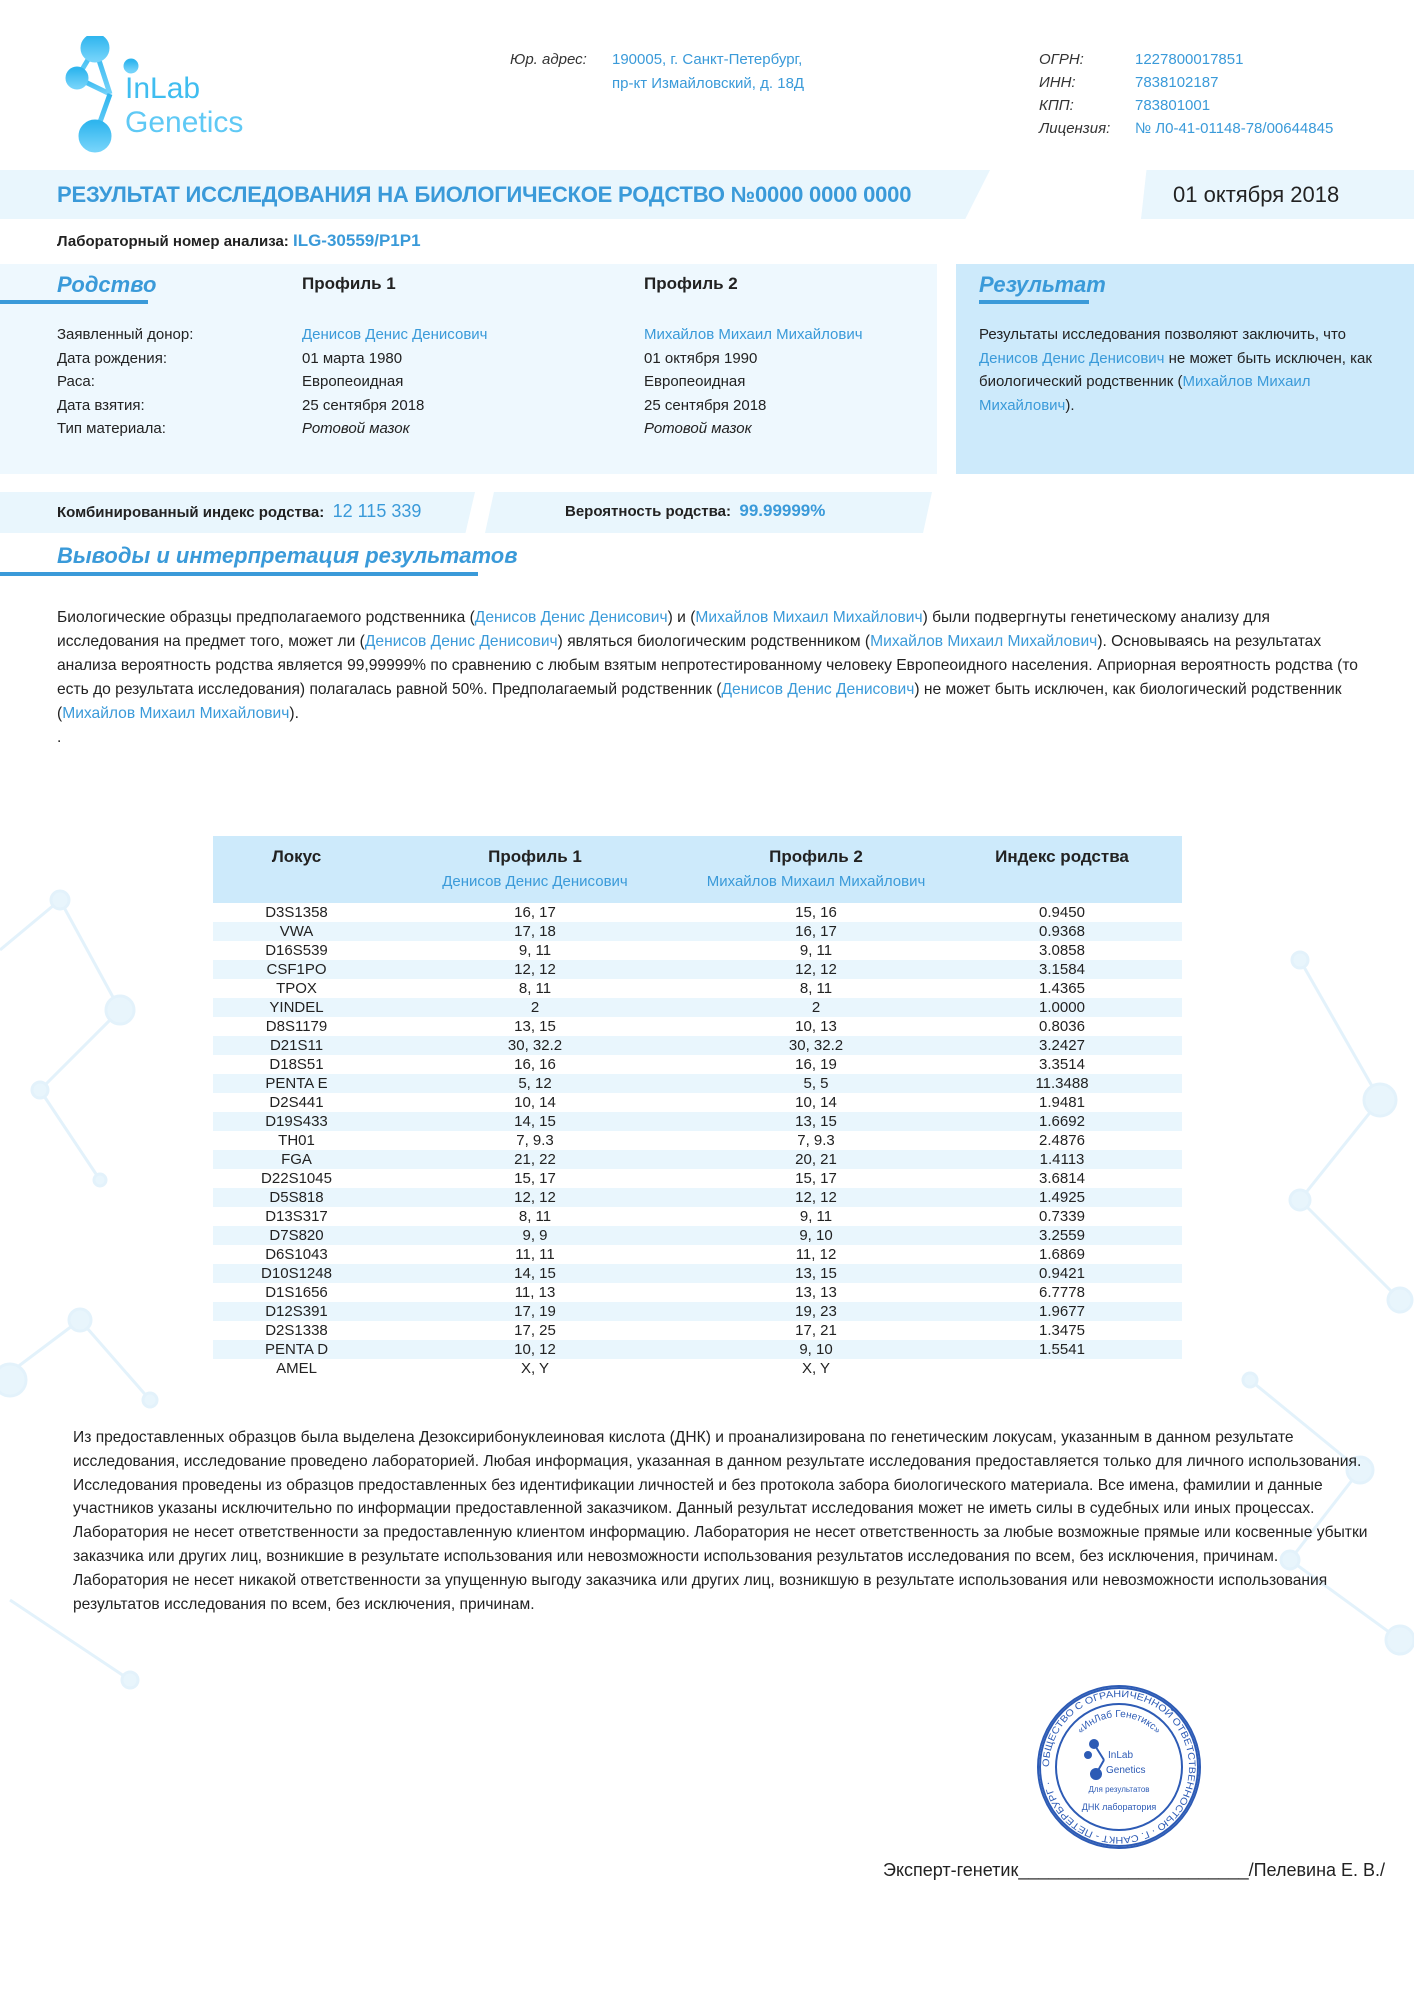 This screenshot has height=2000, width=1414. Describe the element at coordinates (1062, 1349) in the screenshot. I see `kinship-index-cell: 1.5541` at that location.